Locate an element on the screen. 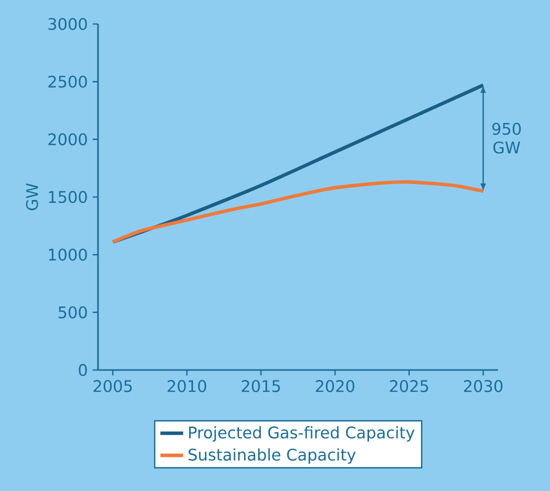 The width and height of the screenshot is (550, 491). x-tick-label: 2025 is located at coordinates (409, 386).